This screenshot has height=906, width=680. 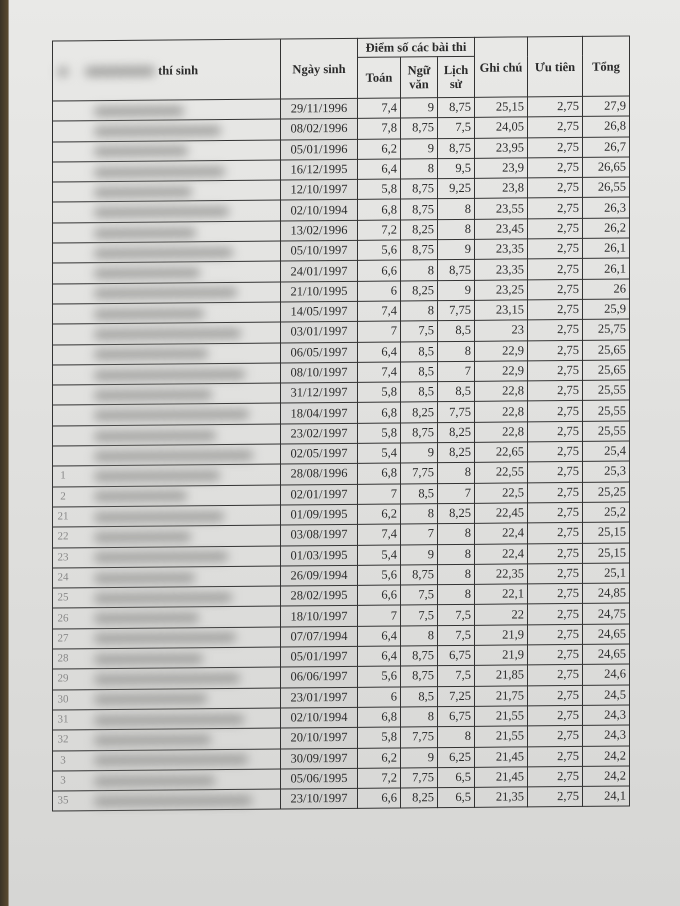 What do you see at coordinates (319, 129) in the screenshot?
I see `dob-cell: 08/02/1996` at bounding box center [319, 129].